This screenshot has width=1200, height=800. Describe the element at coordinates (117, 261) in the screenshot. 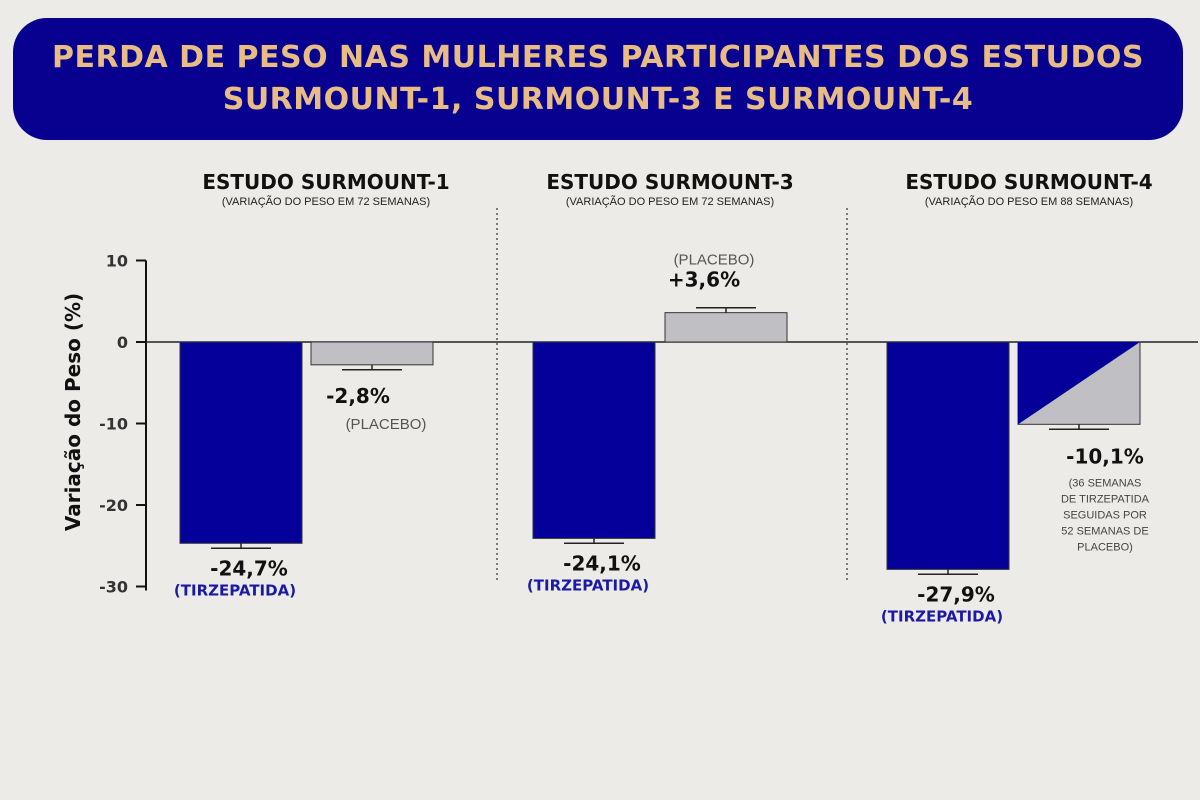

I see `y-tick-label: 10` at that location.